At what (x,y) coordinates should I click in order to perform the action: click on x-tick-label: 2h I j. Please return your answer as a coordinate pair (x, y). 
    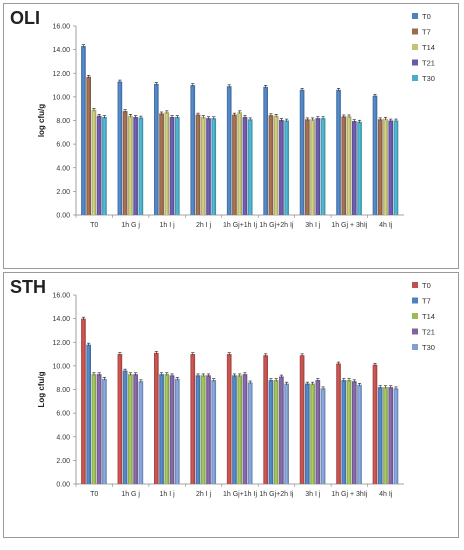
    Looking at the image, I should click on (204, 494).